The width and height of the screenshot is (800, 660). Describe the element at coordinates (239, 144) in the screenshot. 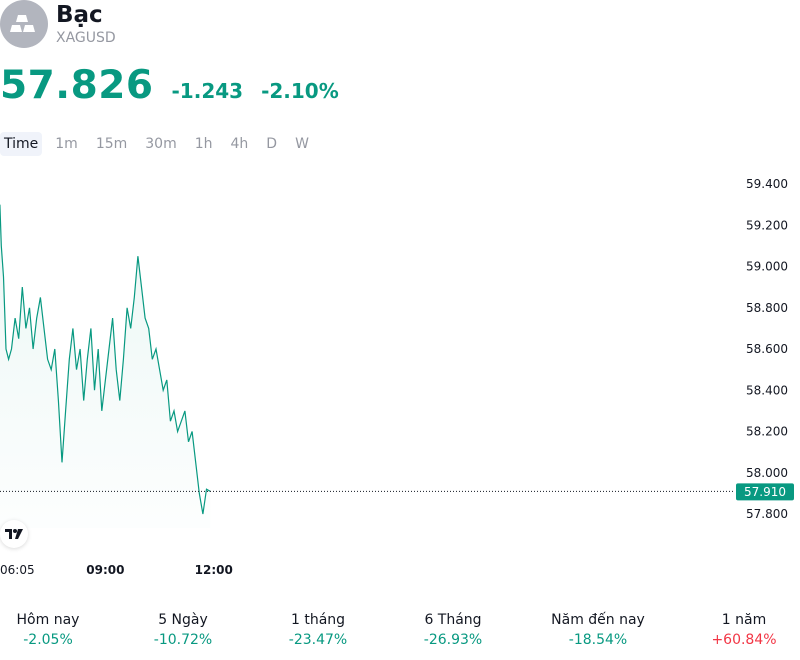

I see `tab-4h: 4h` at that location.